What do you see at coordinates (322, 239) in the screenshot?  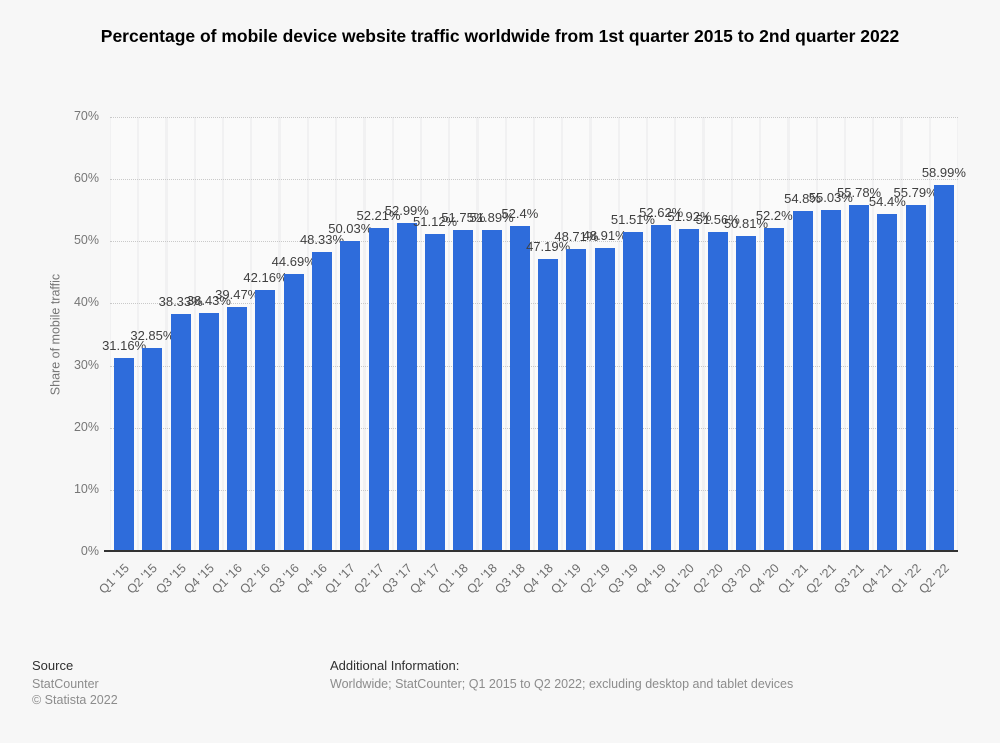 I see `bar-value-label: 48.33%` at bounding box center [322, 239].